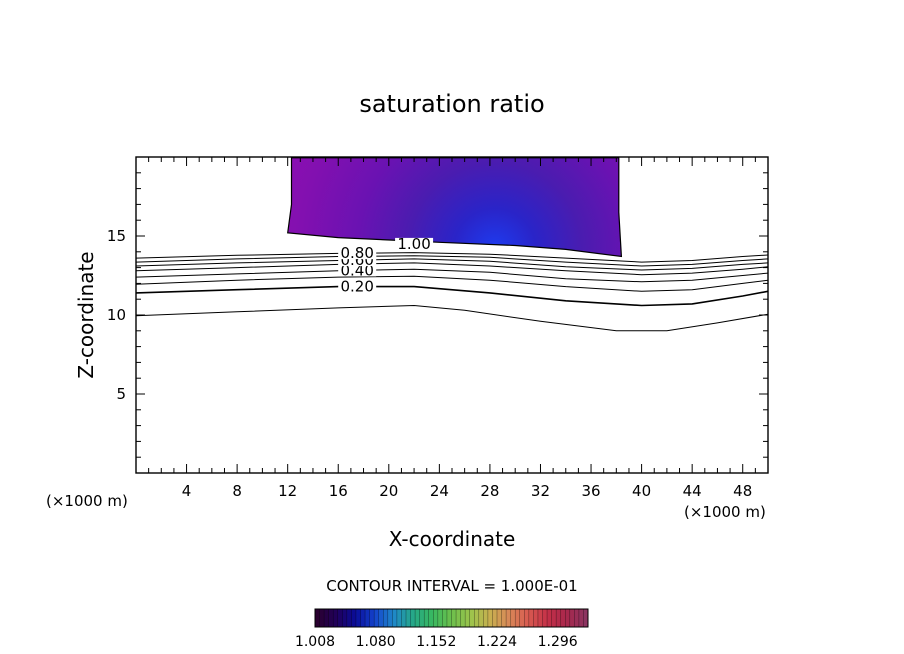 The image size is (904, 654). I want to click on colorbar-tick-label: 1.008, so click(315, 642).